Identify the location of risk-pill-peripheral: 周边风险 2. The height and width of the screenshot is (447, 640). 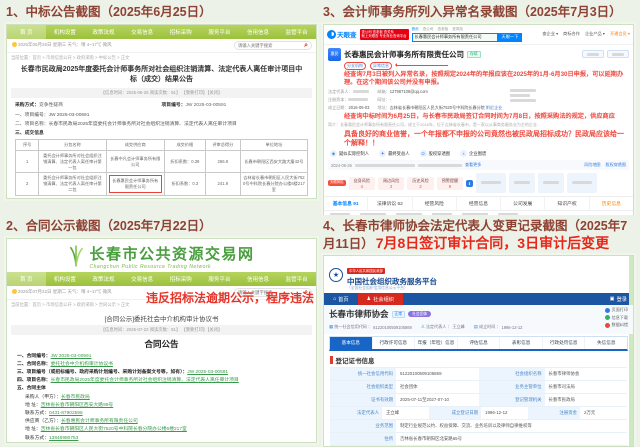
(391, 183).